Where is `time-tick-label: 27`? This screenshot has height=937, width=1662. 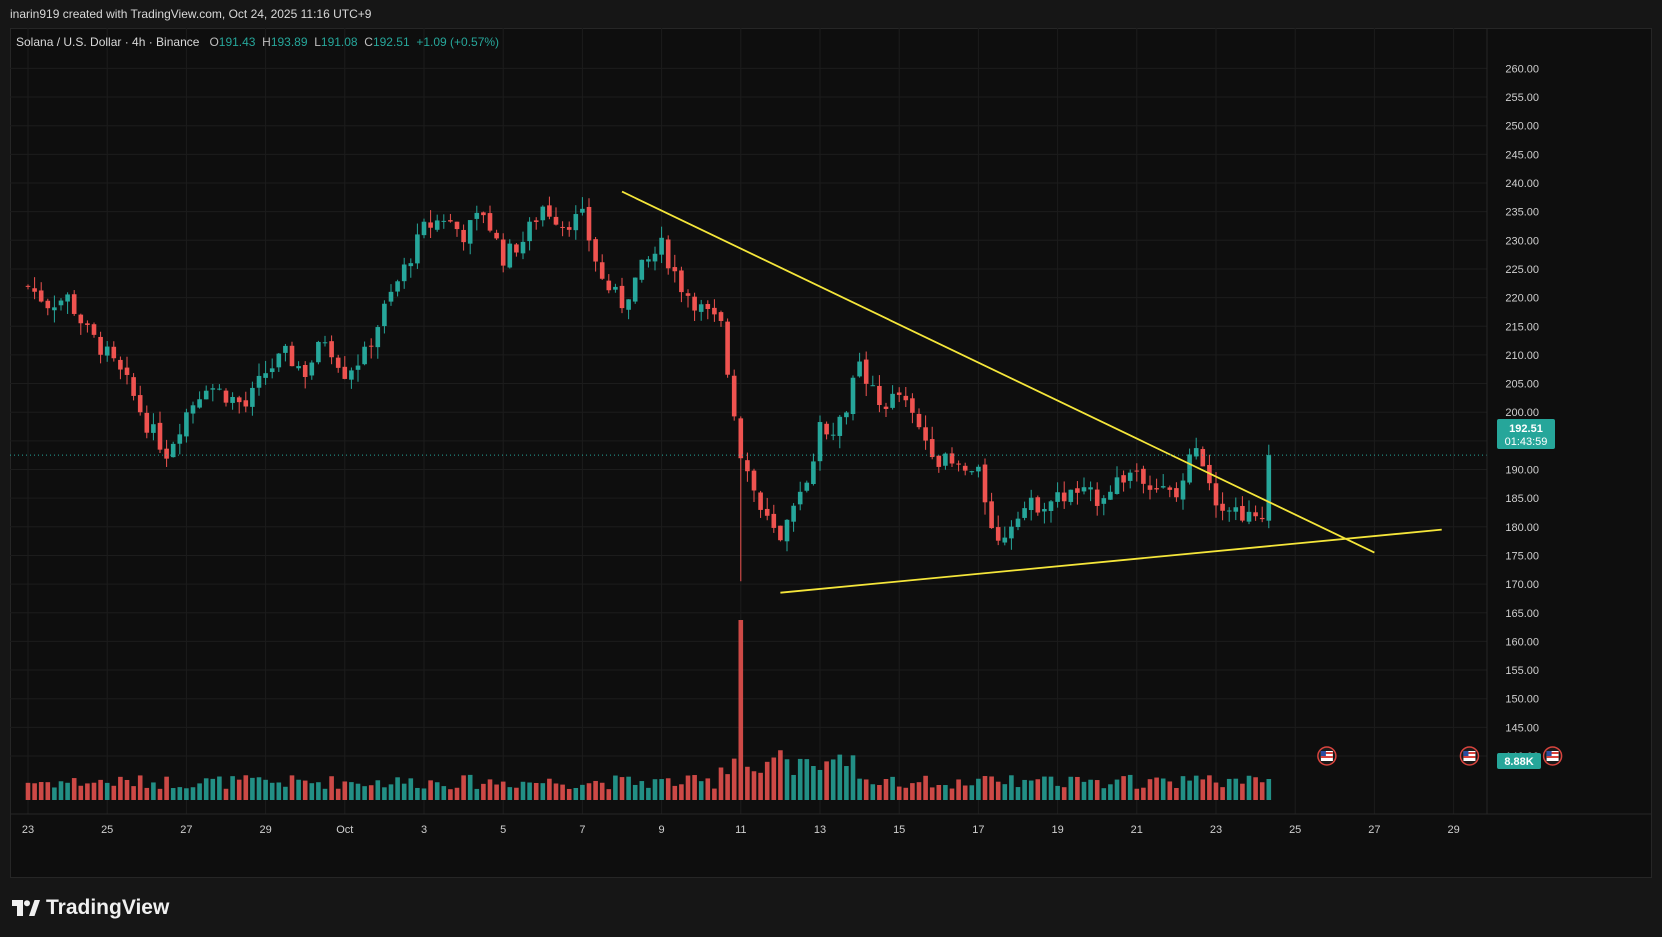
time-tick-label: 27 is located at coordinates (186, 830).